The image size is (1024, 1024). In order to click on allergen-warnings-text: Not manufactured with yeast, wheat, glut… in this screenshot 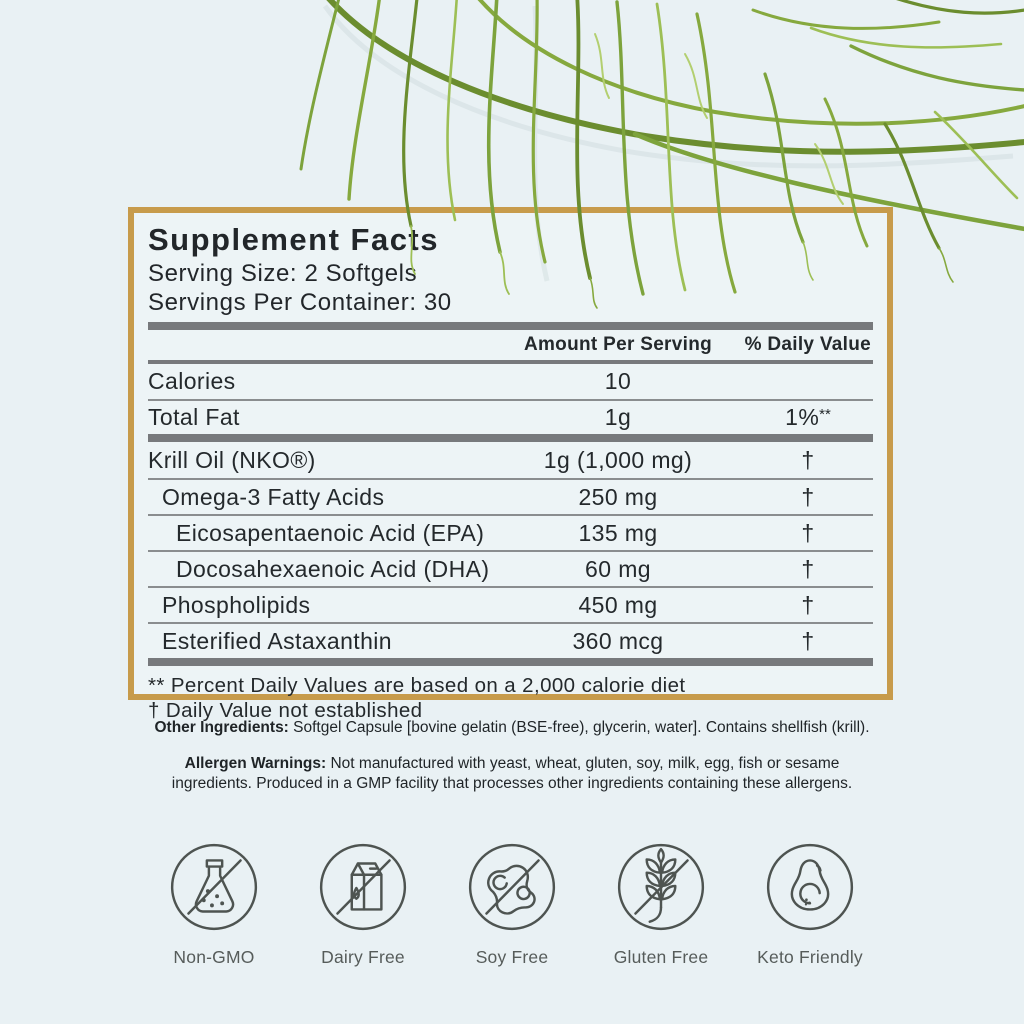, I will do `click(512, 773)`.